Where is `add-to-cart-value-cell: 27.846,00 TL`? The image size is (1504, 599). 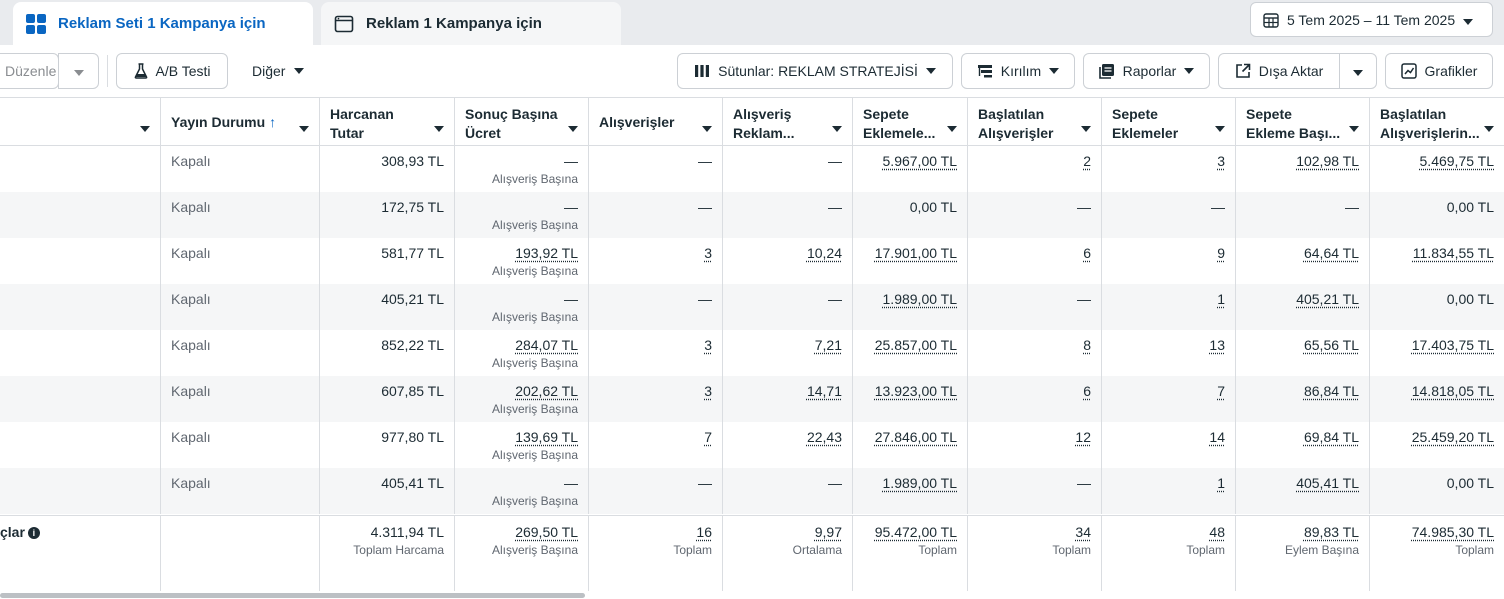
add-to-cart-value-cell: 27.846,00 TL is located at coordinates (910, 445).